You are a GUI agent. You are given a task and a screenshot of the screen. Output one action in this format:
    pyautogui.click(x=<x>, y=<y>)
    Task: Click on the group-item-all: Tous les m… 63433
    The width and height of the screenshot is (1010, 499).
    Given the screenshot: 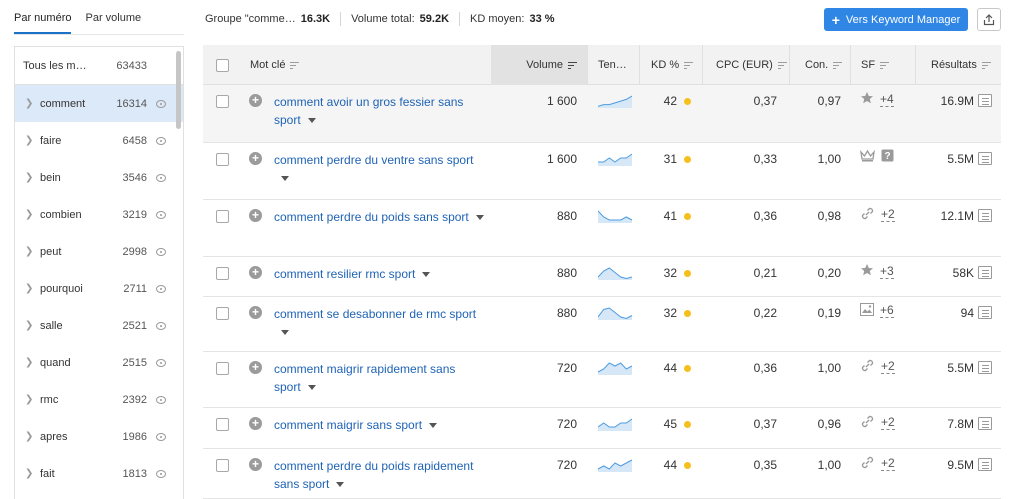 What is the action you would take?
    pyautogui.click(x=99, y=66)
    